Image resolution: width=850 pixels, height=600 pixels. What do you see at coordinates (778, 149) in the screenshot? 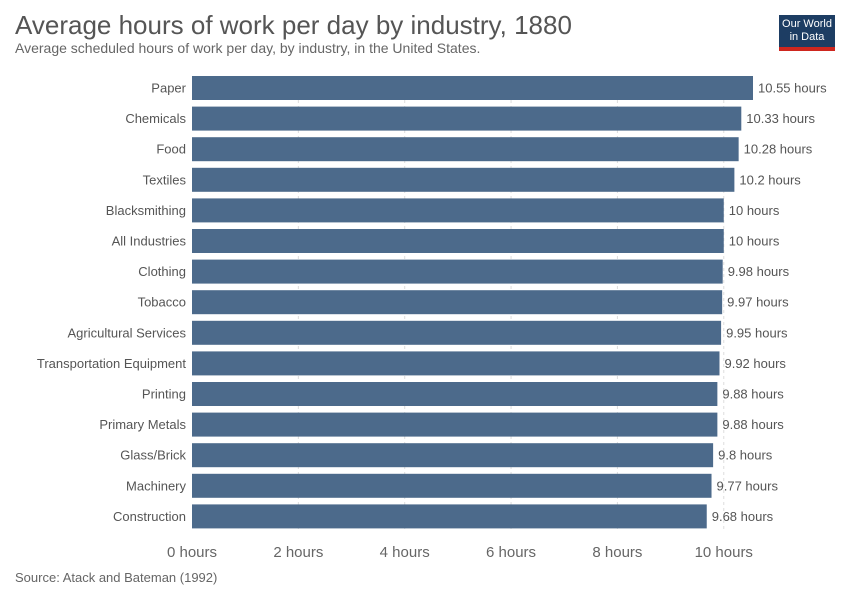
I see `value-label: 10.28 hours` at bounding box center [778, 149].